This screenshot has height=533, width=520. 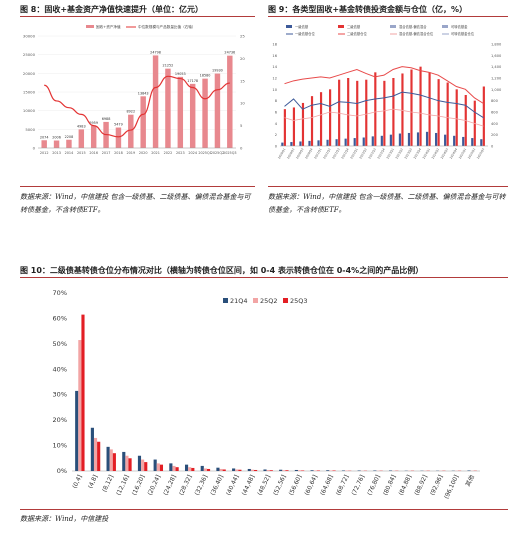 I want to click on y-tick-label: 20%, so click(x=60, y=420).